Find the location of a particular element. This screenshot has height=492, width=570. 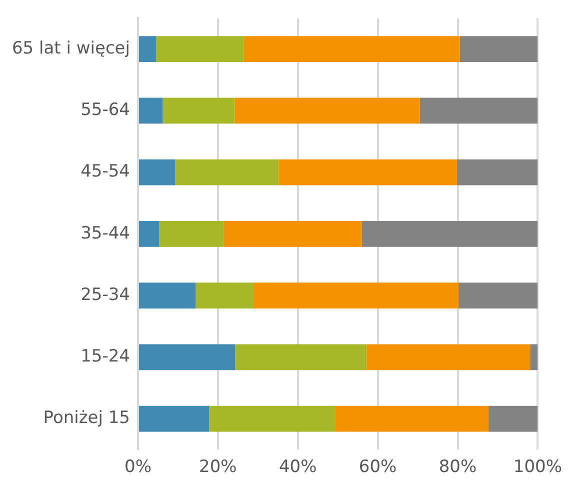

x-tick-label: 0% is located at coordinates (138, 467).